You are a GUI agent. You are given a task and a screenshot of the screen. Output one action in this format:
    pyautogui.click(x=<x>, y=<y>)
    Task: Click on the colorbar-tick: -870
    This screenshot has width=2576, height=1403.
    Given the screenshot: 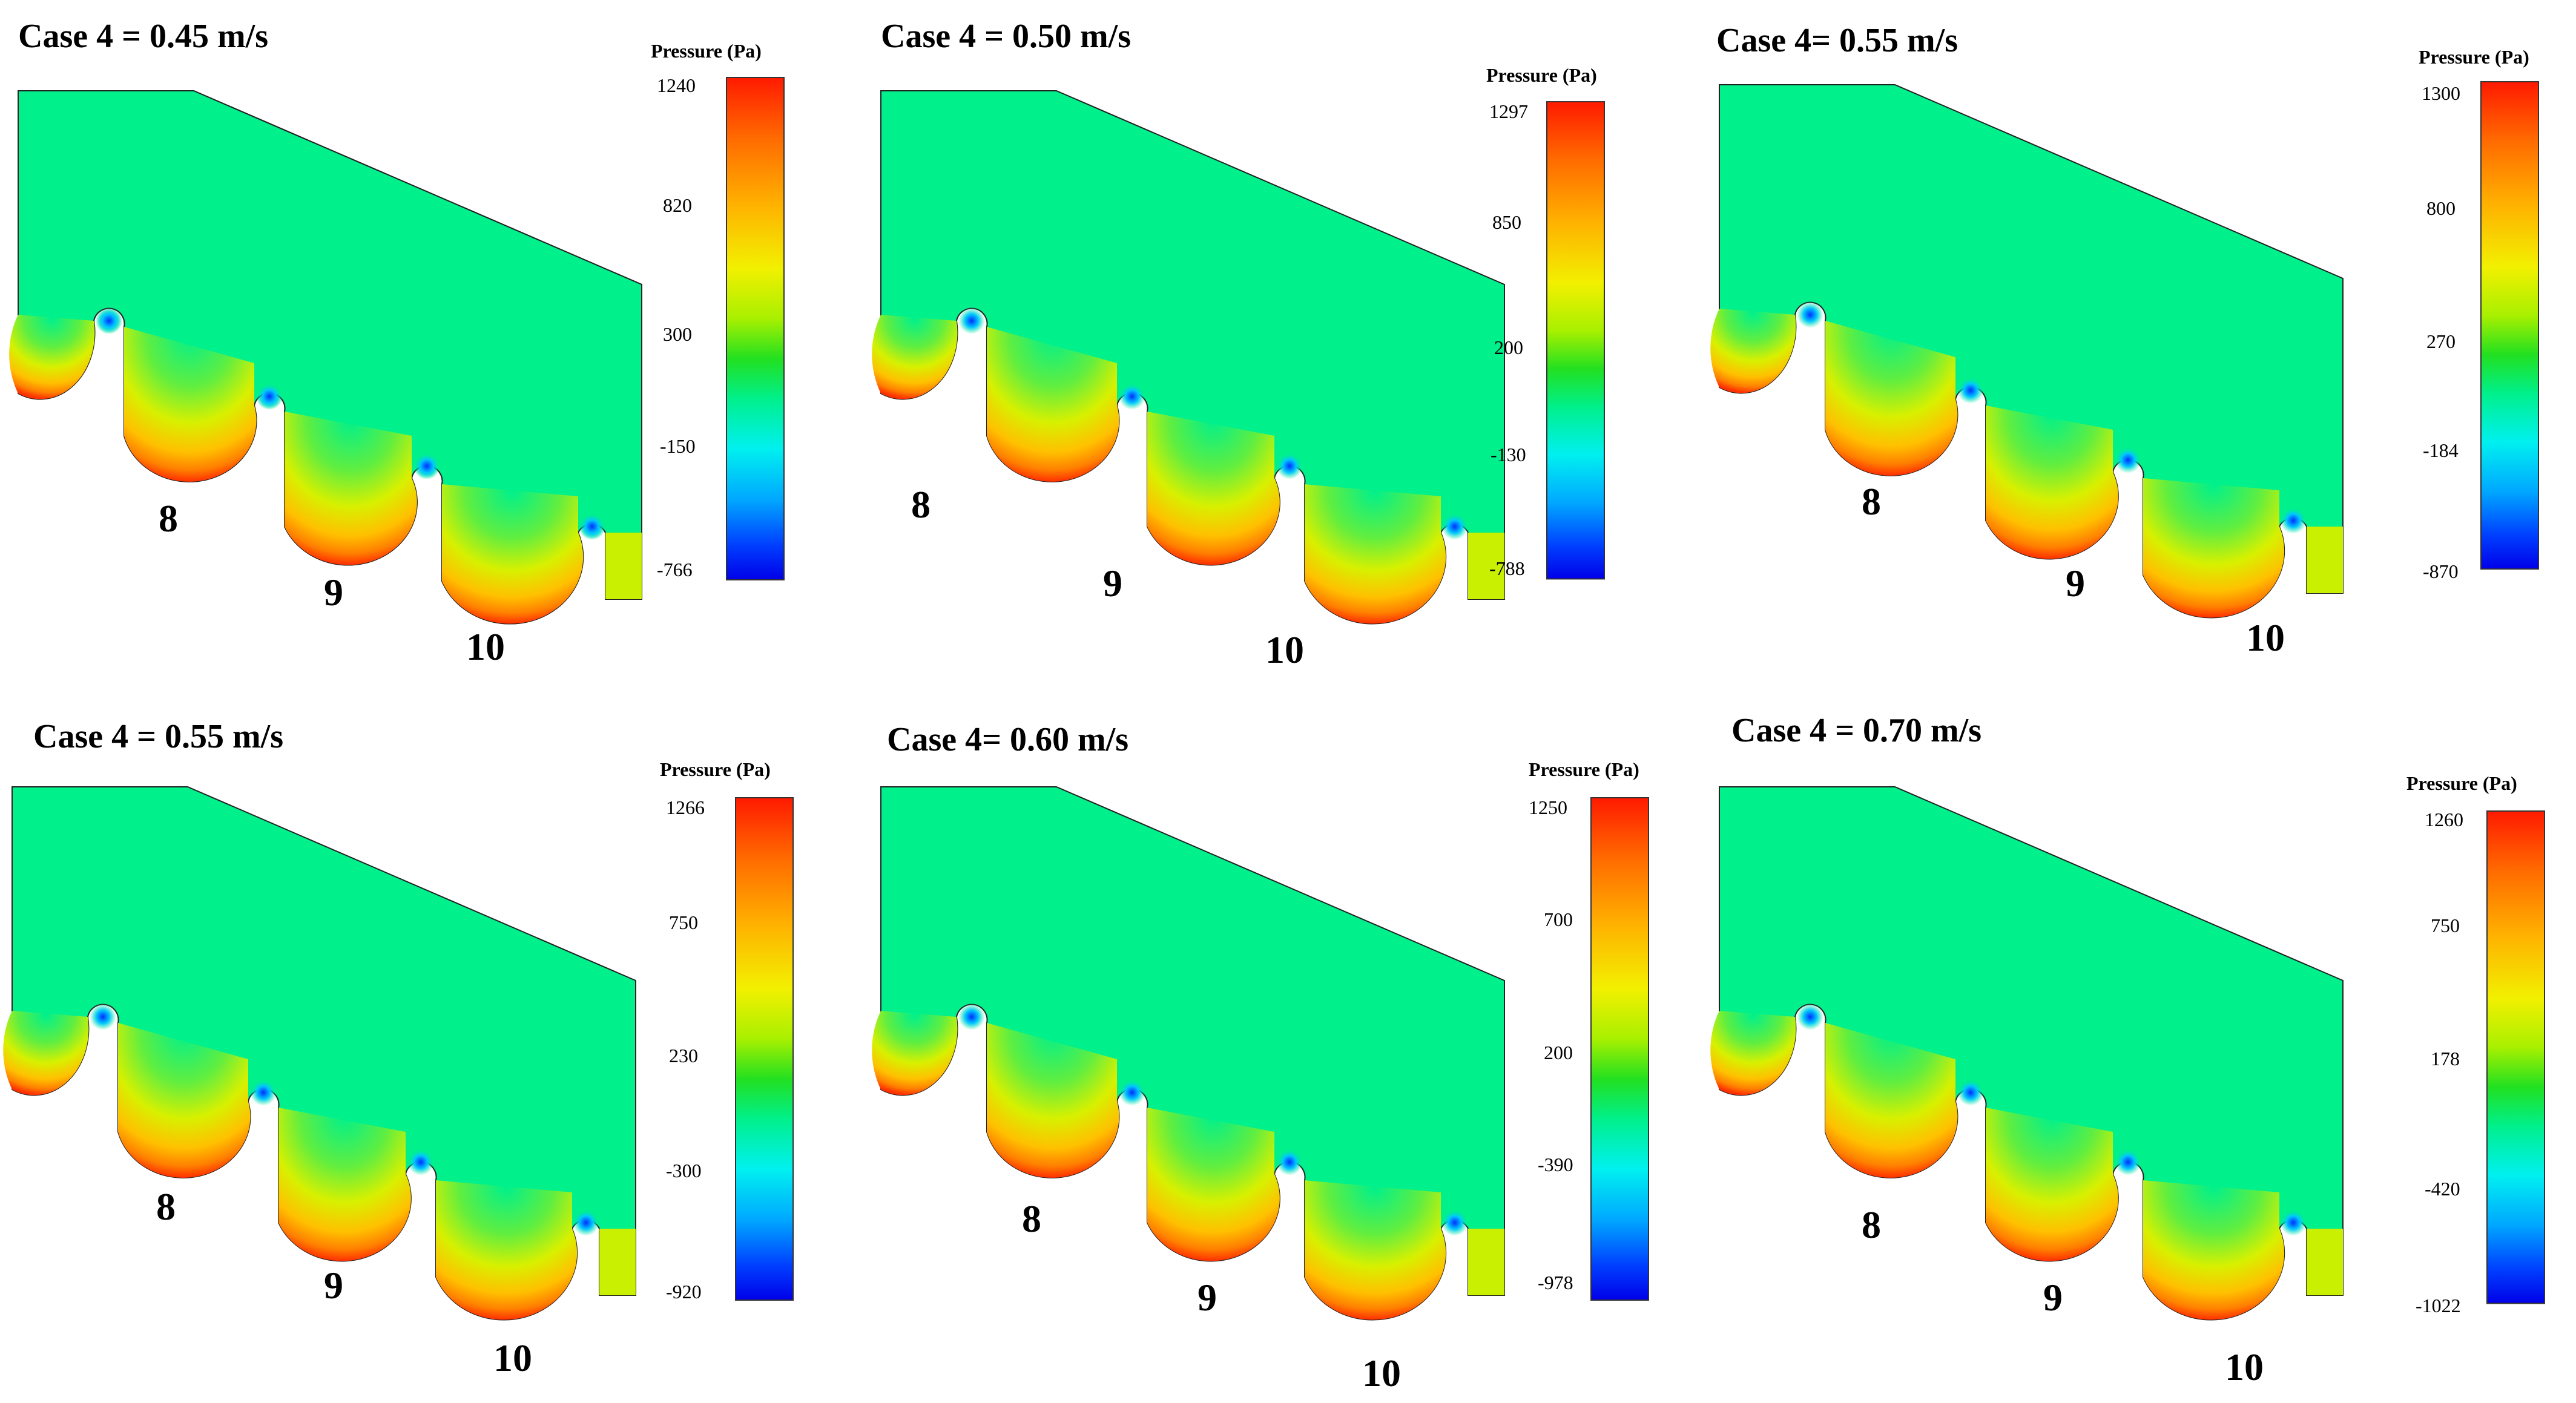 What is the action you would take?
    pyautogui.click(x=2441, y=571)
    